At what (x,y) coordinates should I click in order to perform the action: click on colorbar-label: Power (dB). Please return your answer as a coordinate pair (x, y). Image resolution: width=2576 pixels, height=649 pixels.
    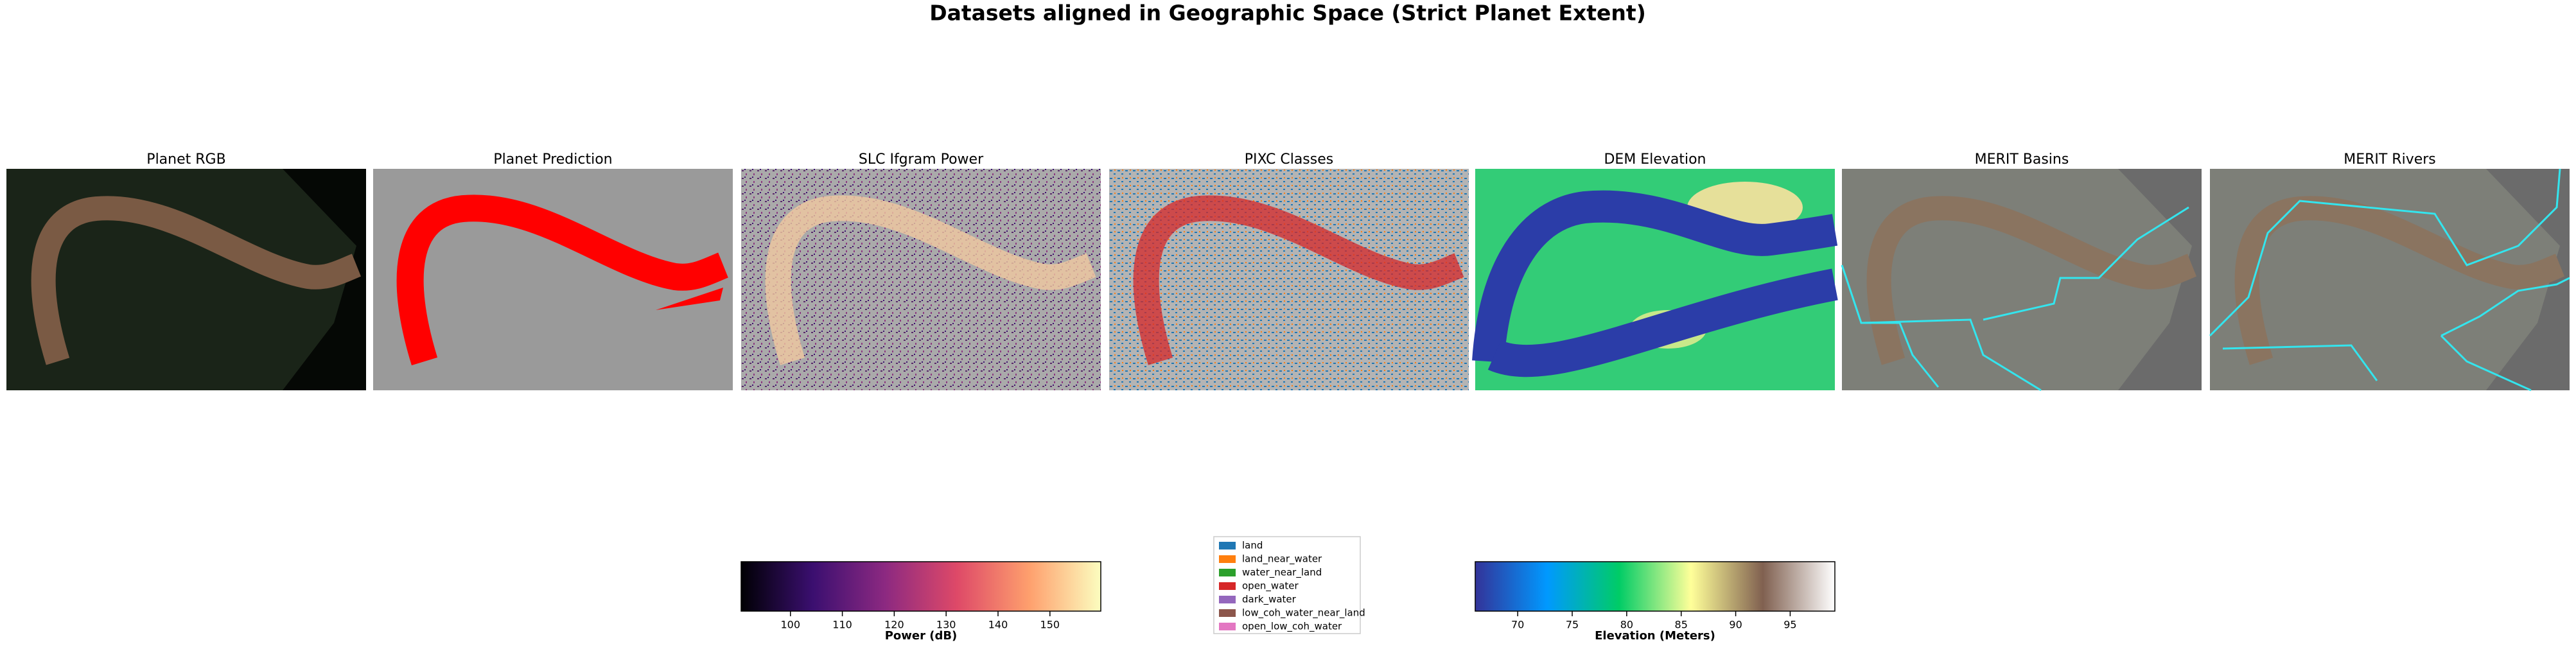
    Looking at the image, I should click on (921, 636).